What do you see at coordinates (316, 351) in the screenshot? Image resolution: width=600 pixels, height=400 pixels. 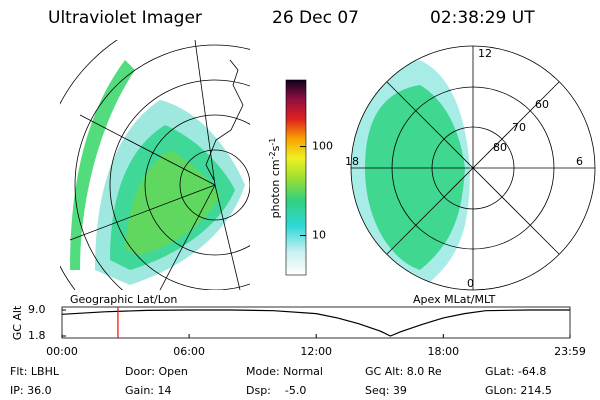 I see `x-tick-label: 12:00` at bounding box center [316, 351].